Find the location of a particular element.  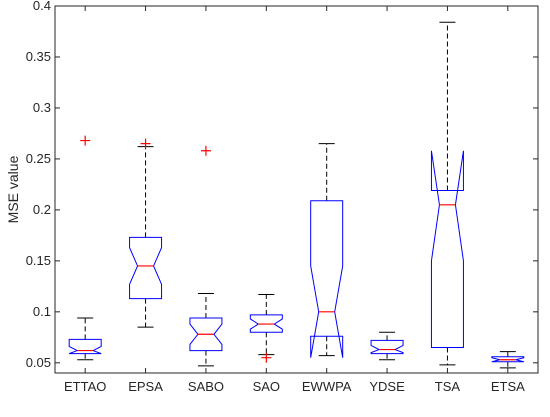

box-ydse is located at coordinates (387, 346).